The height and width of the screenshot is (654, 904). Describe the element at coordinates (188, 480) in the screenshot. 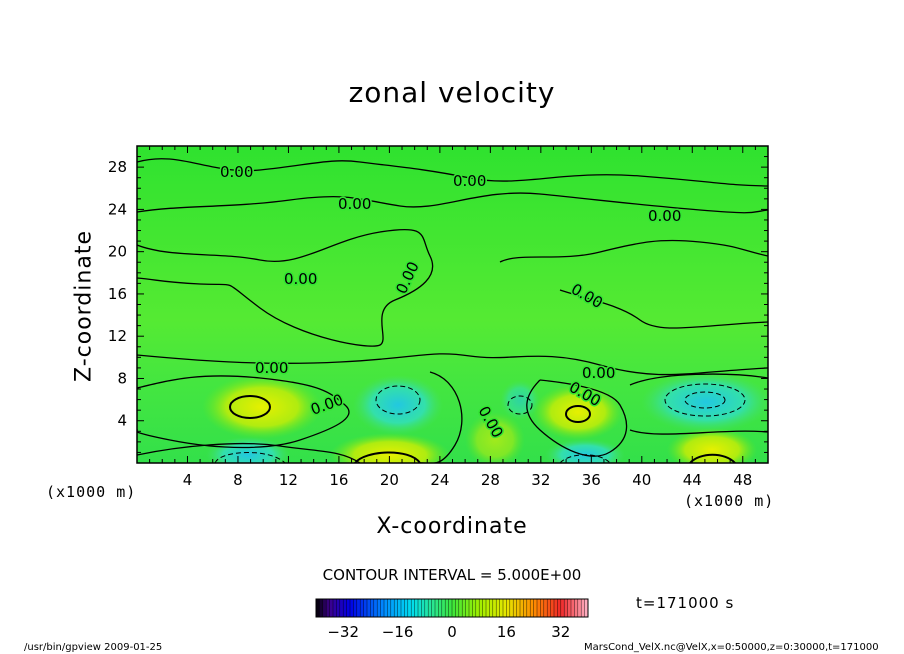

I see `x-tick-label: 4` at that location.